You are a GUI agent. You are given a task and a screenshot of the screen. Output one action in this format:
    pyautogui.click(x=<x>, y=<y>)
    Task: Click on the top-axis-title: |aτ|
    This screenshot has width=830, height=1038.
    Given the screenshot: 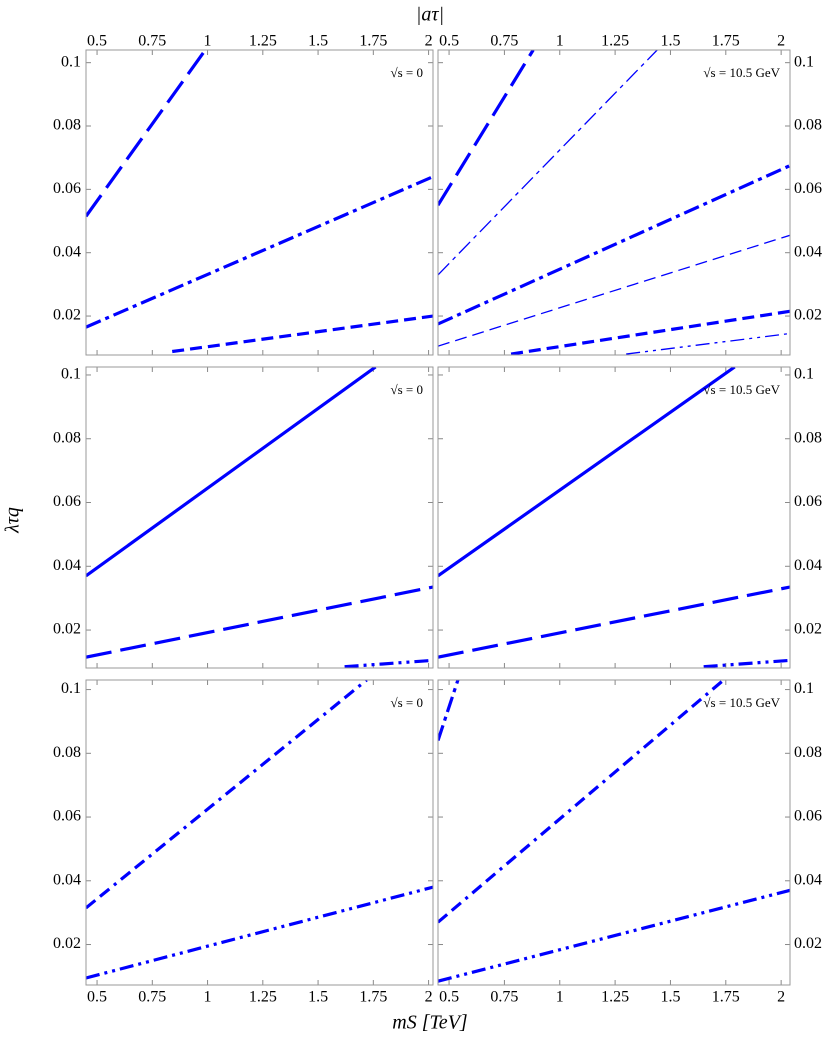 What is the action you would take?
    pyautogui.click(x=430, y=15)
    